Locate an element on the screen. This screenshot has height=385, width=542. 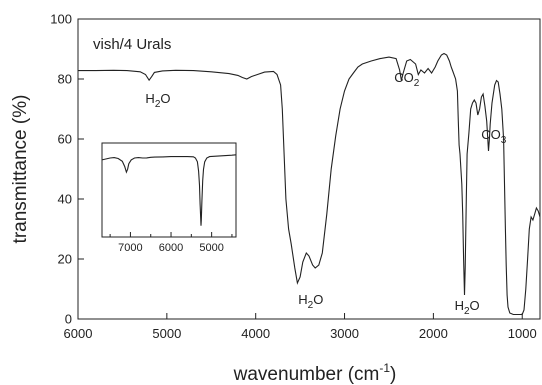
x-axis-title: wavenumber (cm-1) is located at coordinates (315, 373).